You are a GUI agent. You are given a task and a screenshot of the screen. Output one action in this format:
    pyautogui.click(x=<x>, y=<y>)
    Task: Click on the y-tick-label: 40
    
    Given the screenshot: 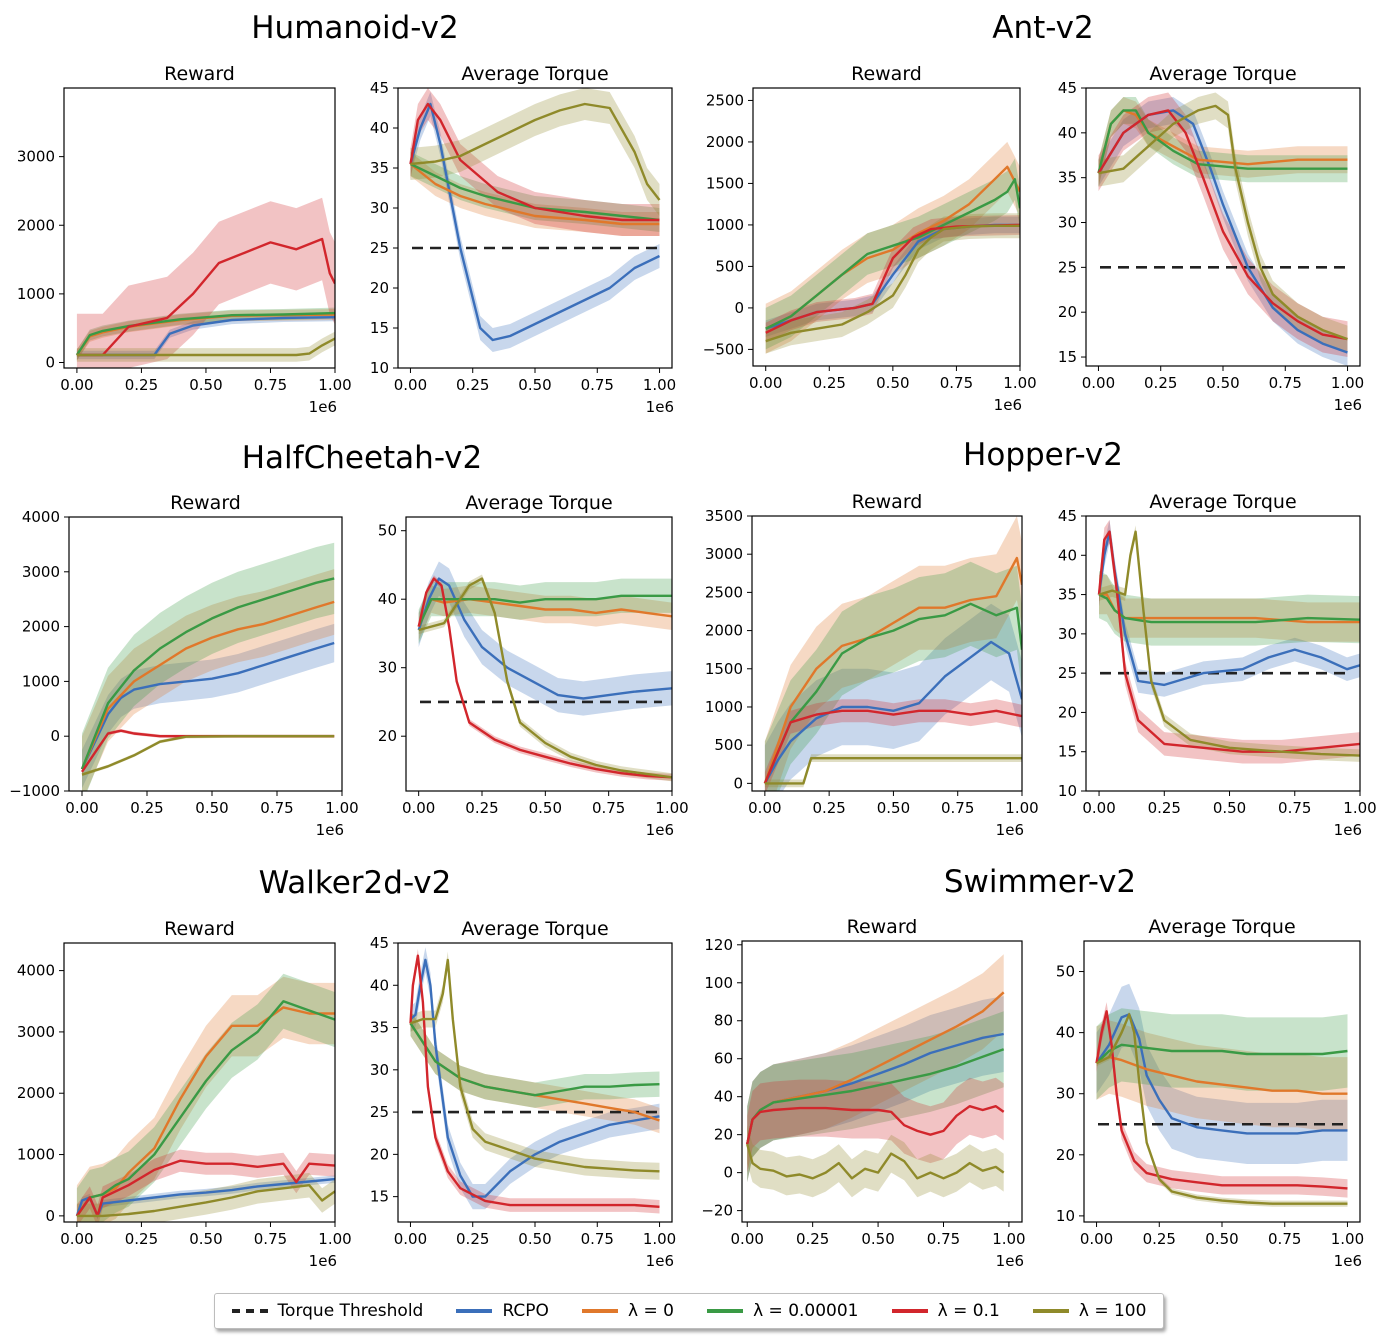 What is the action you would take?
    pyautogui.click(x=379, y=128)
    